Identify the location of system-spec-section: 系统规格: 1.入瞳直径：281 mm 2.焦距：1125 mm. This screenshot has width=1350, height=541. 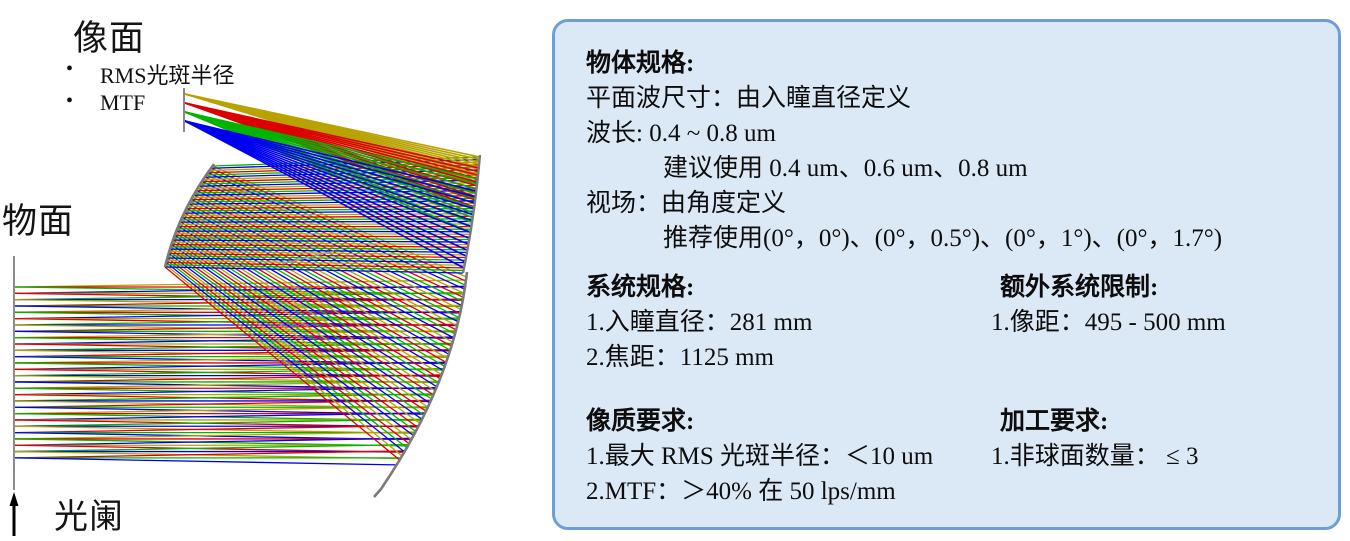
(699, 322).